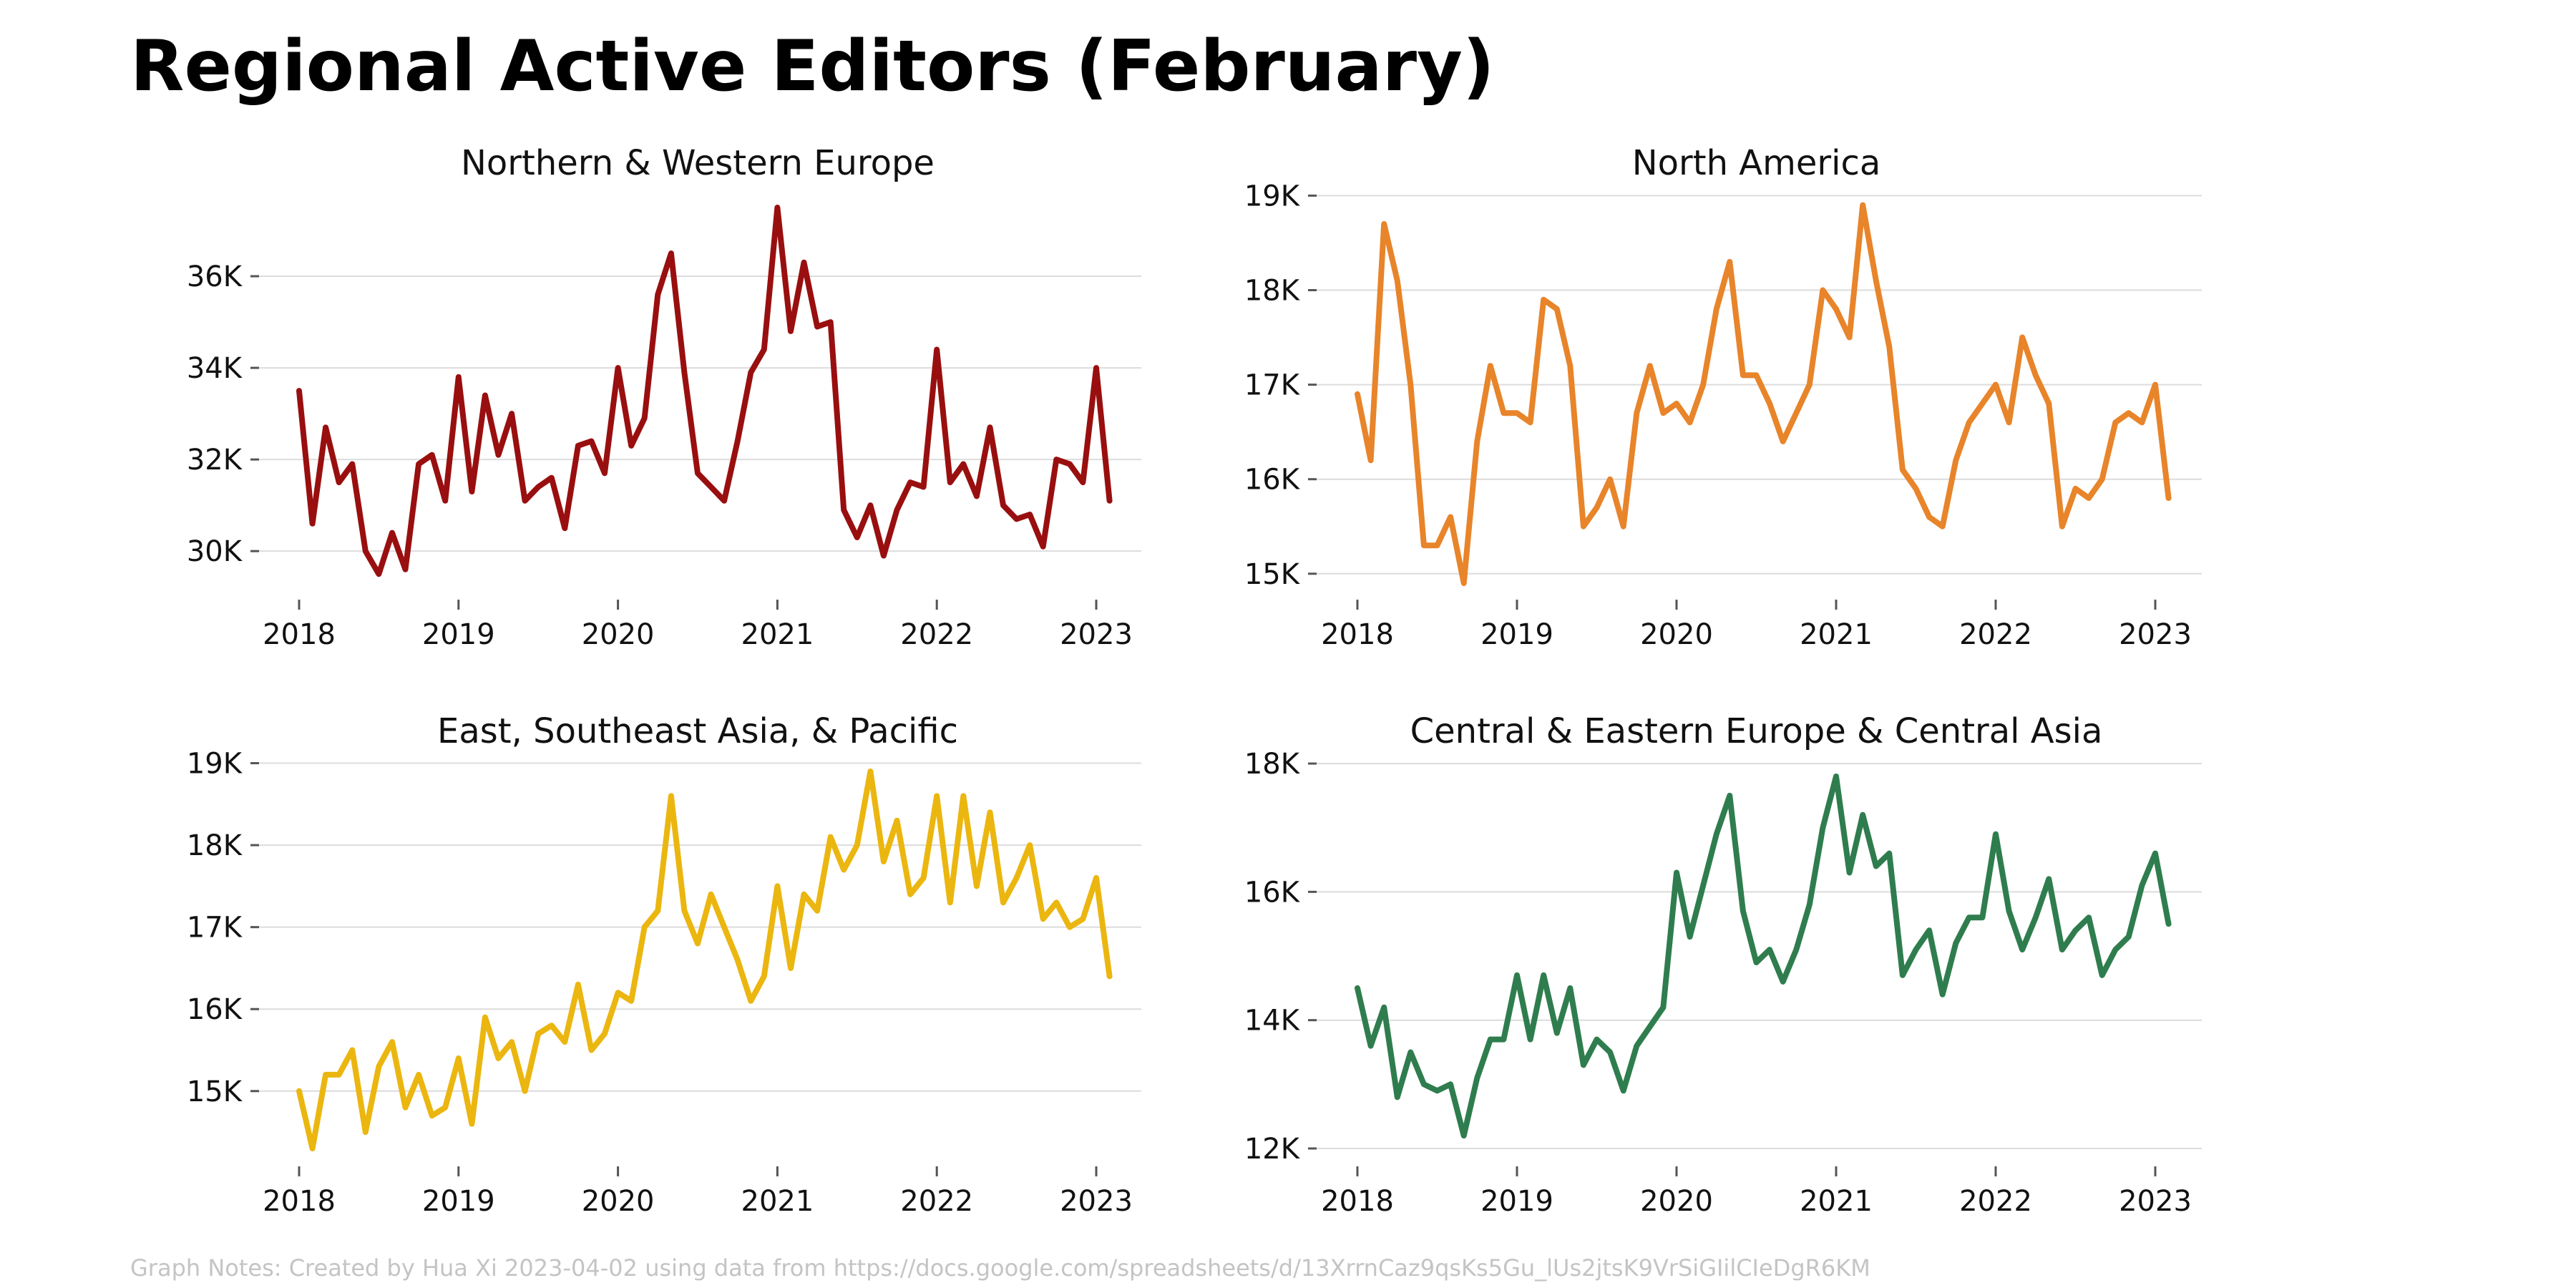 This screenshot has width=2576, height=1288. What do you see at coordinates (698, 163) in the screenshot?
I see `panel-title: Northern & Western Europe` at bounding box center [698, 163].